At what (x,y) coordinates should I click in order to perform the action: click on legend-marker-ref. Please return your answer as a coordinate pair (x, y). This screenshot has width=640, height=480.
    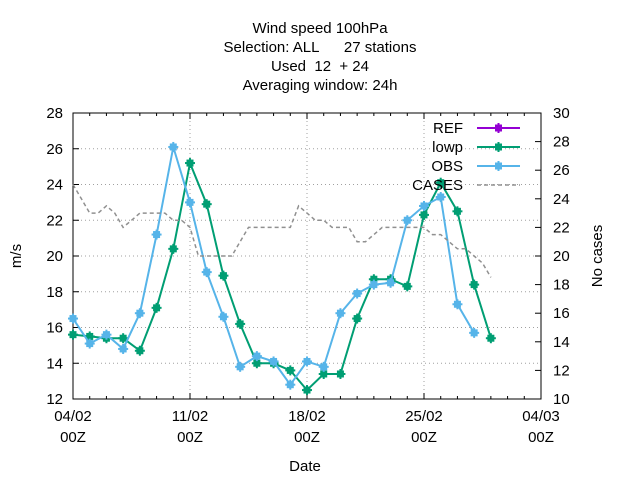
    Looking at the image, I should click on (498, 128).